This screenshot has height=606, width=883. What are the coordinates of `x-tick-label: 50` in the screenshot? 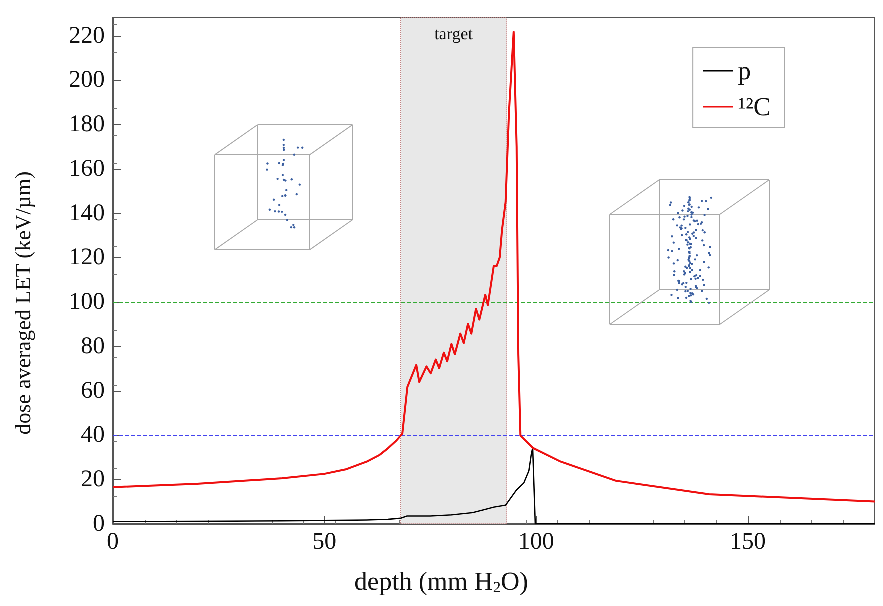 It's located at (324, 542).